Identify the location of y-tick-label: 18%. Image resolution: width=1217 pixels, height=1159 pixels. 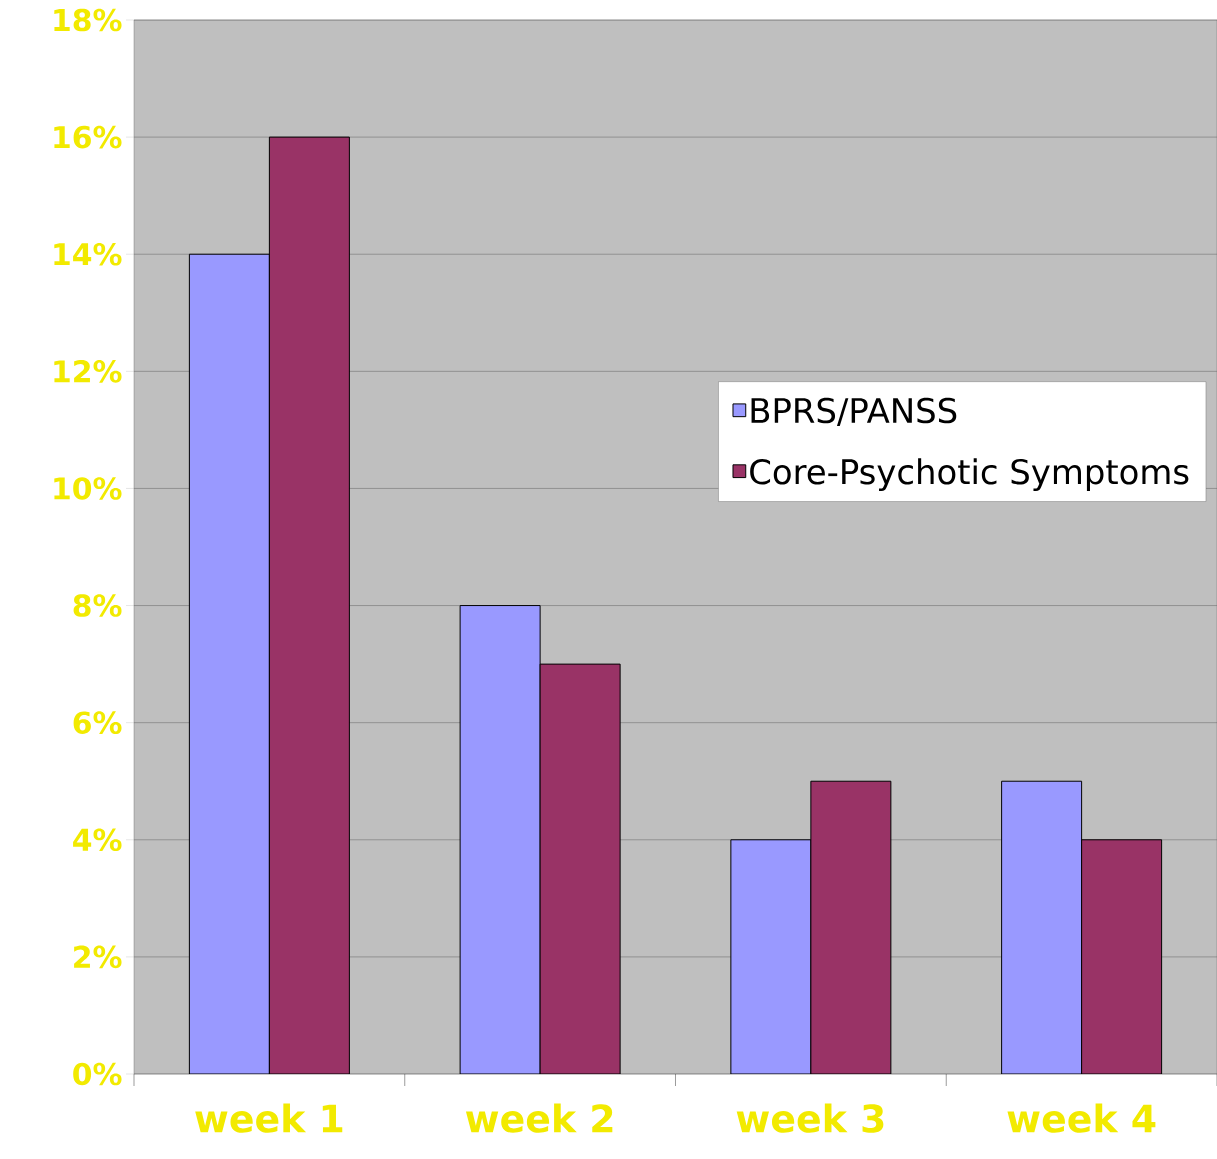
(88, 20).